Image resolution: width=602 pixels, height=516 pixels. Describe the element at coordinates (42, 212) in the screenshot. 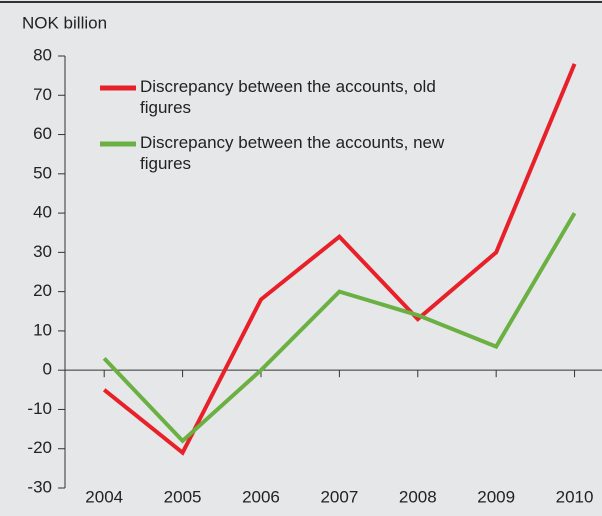

I see `y-tick-label: 40` at that location.